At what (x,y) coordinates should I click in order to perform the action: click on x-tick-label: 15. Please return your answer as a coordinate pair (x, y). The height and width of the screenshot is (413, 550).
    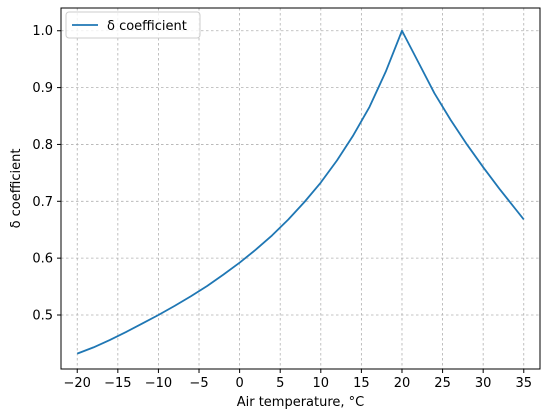
    Looking at the image, I should click on (361, 383).